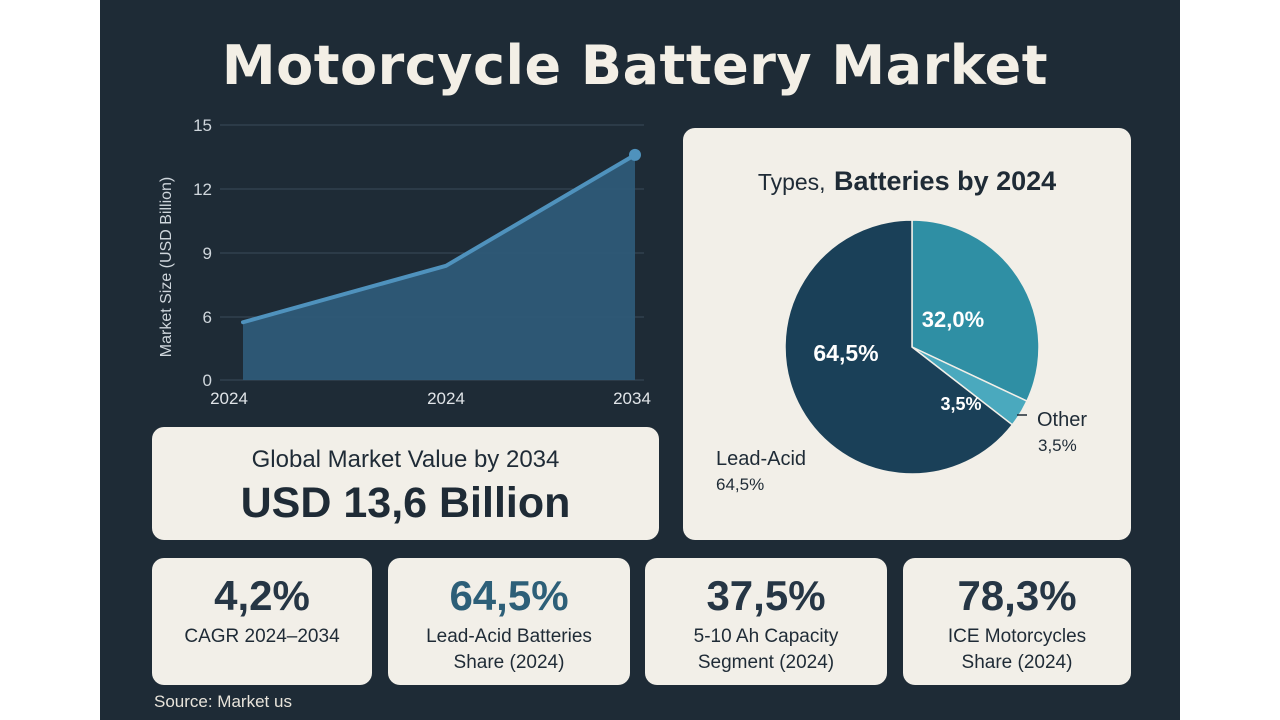 The image size is (1280, 720). I want to click on stat-label: CAGR 2024–2034, so click(262, 636).